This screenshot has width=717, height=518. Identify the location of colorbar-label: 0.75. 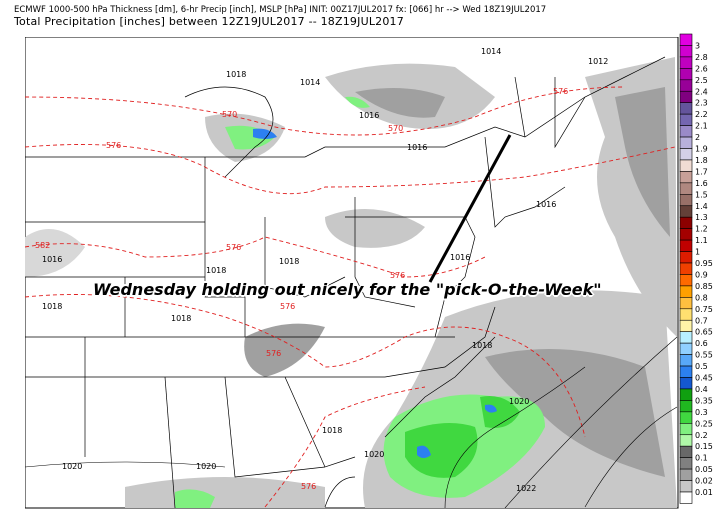
(704, 309).